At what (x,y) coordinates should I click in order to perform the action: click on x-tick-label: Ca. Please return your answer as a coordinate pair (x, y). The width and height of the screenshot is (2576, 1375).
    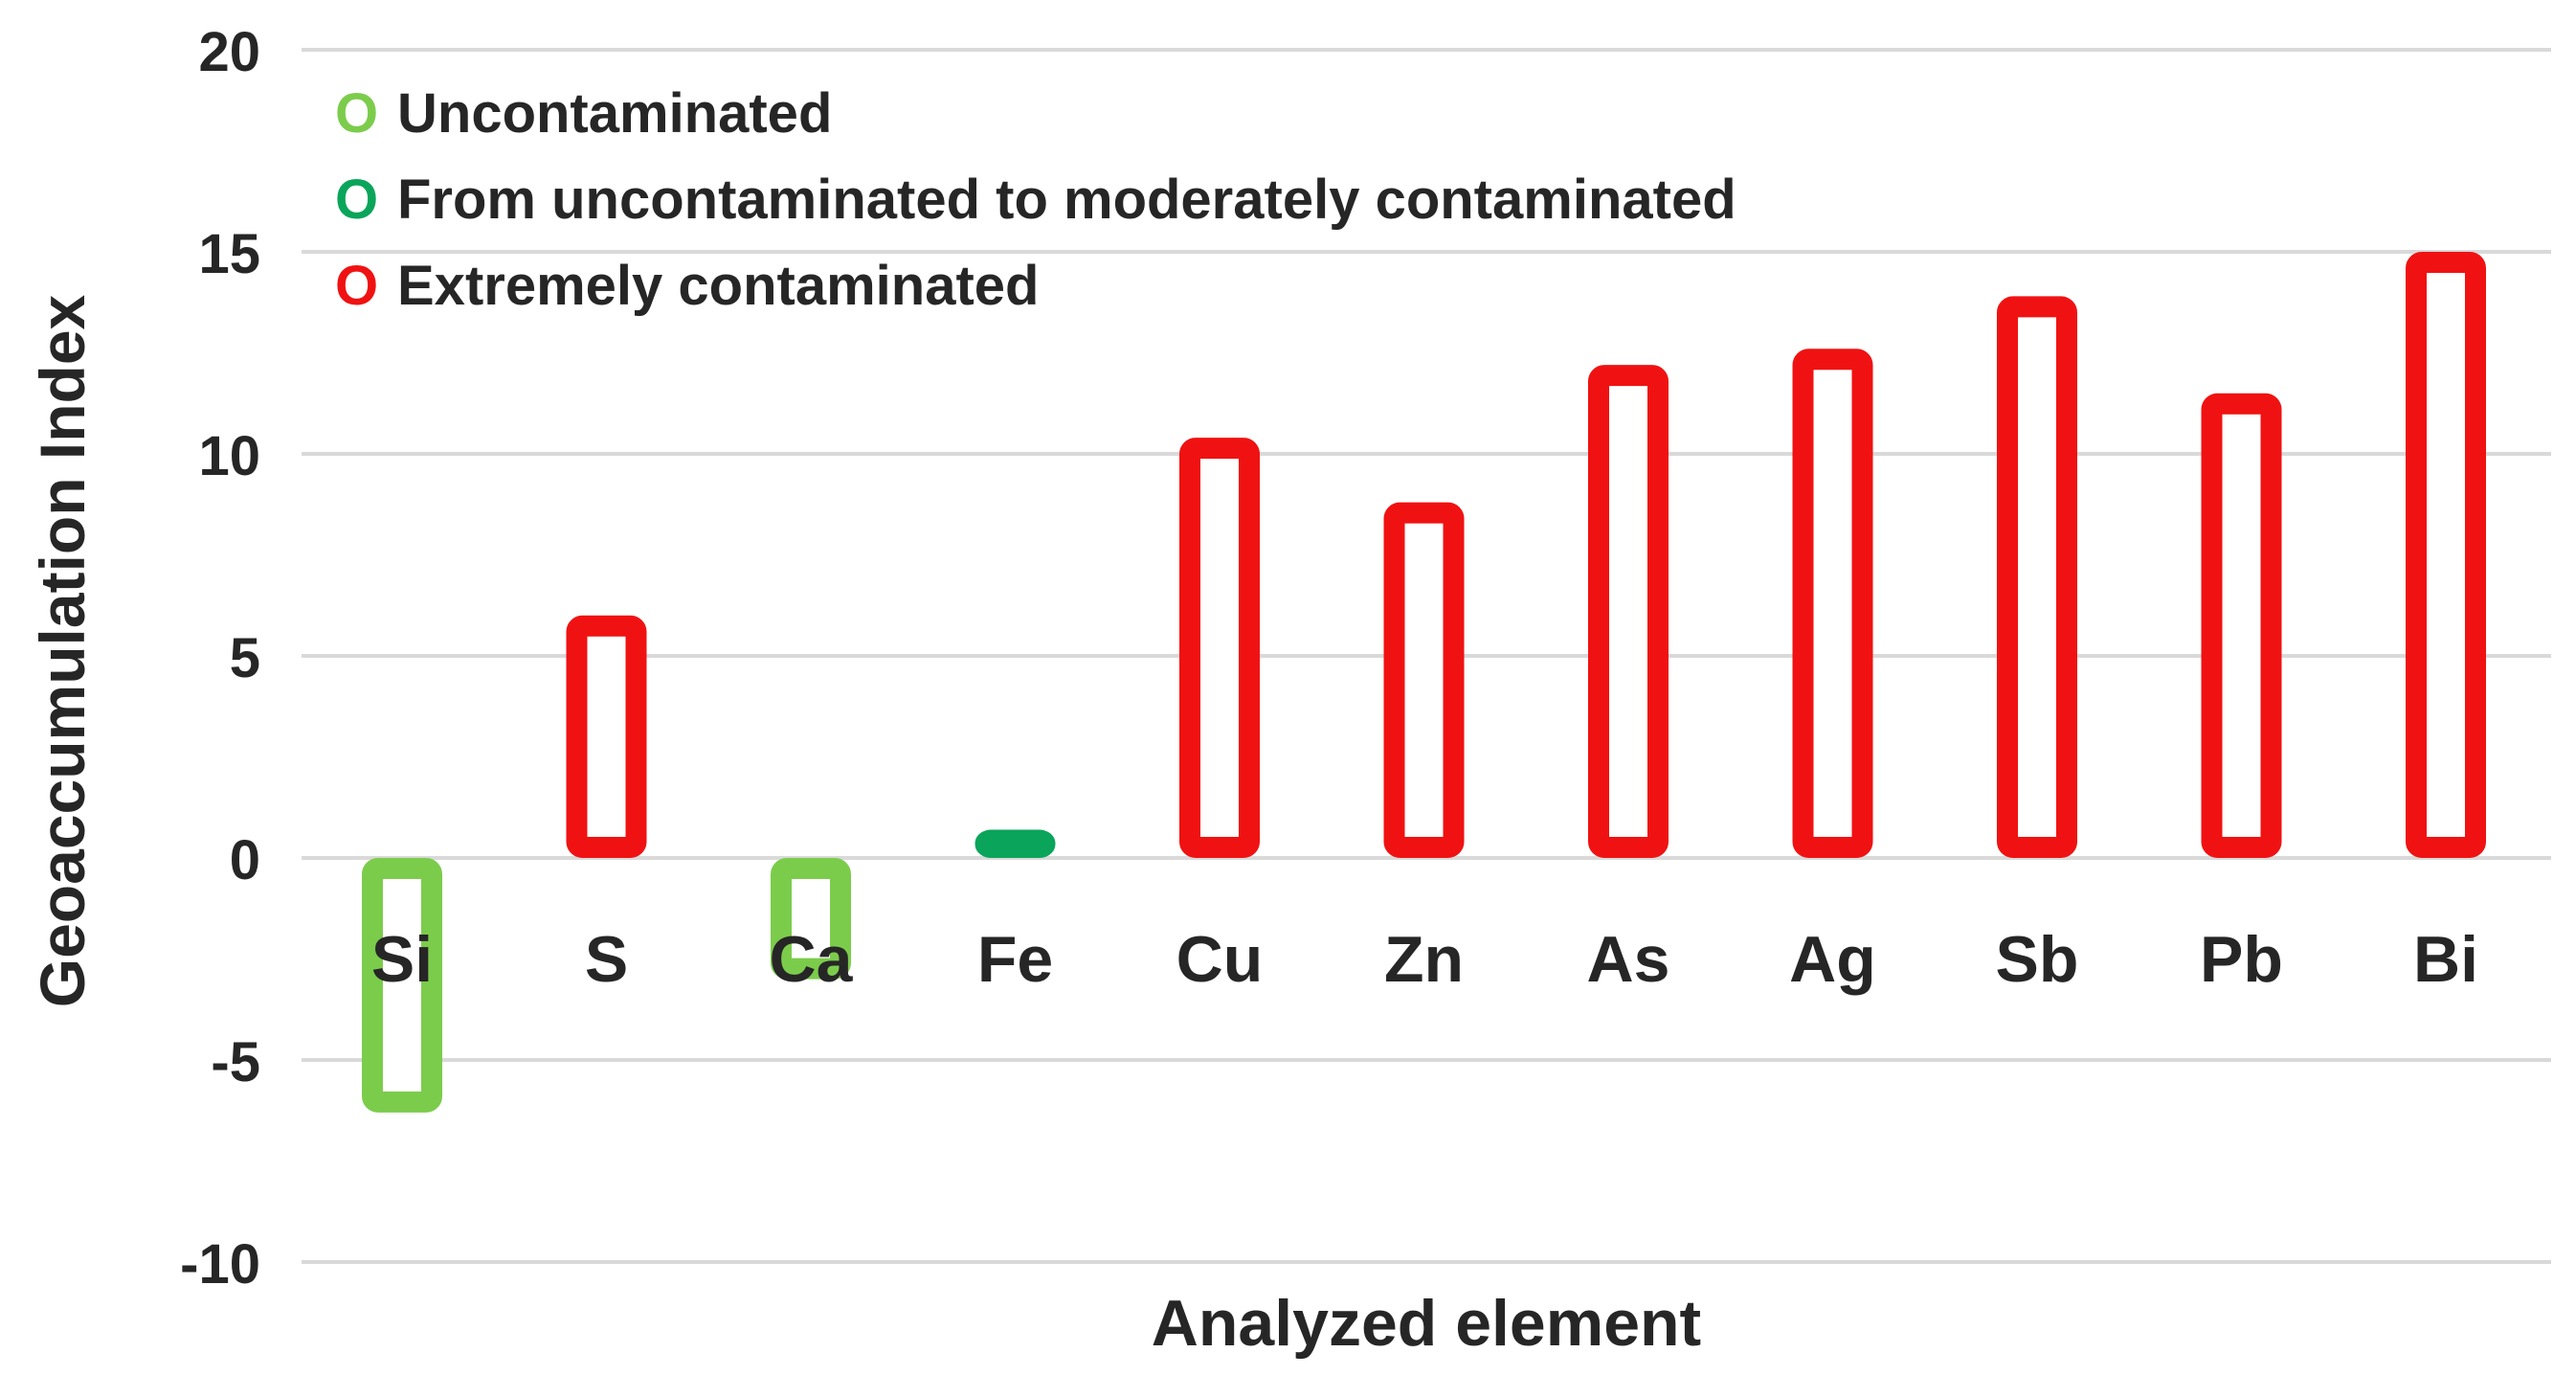
    Looking at the image, I should click on (812, 959).